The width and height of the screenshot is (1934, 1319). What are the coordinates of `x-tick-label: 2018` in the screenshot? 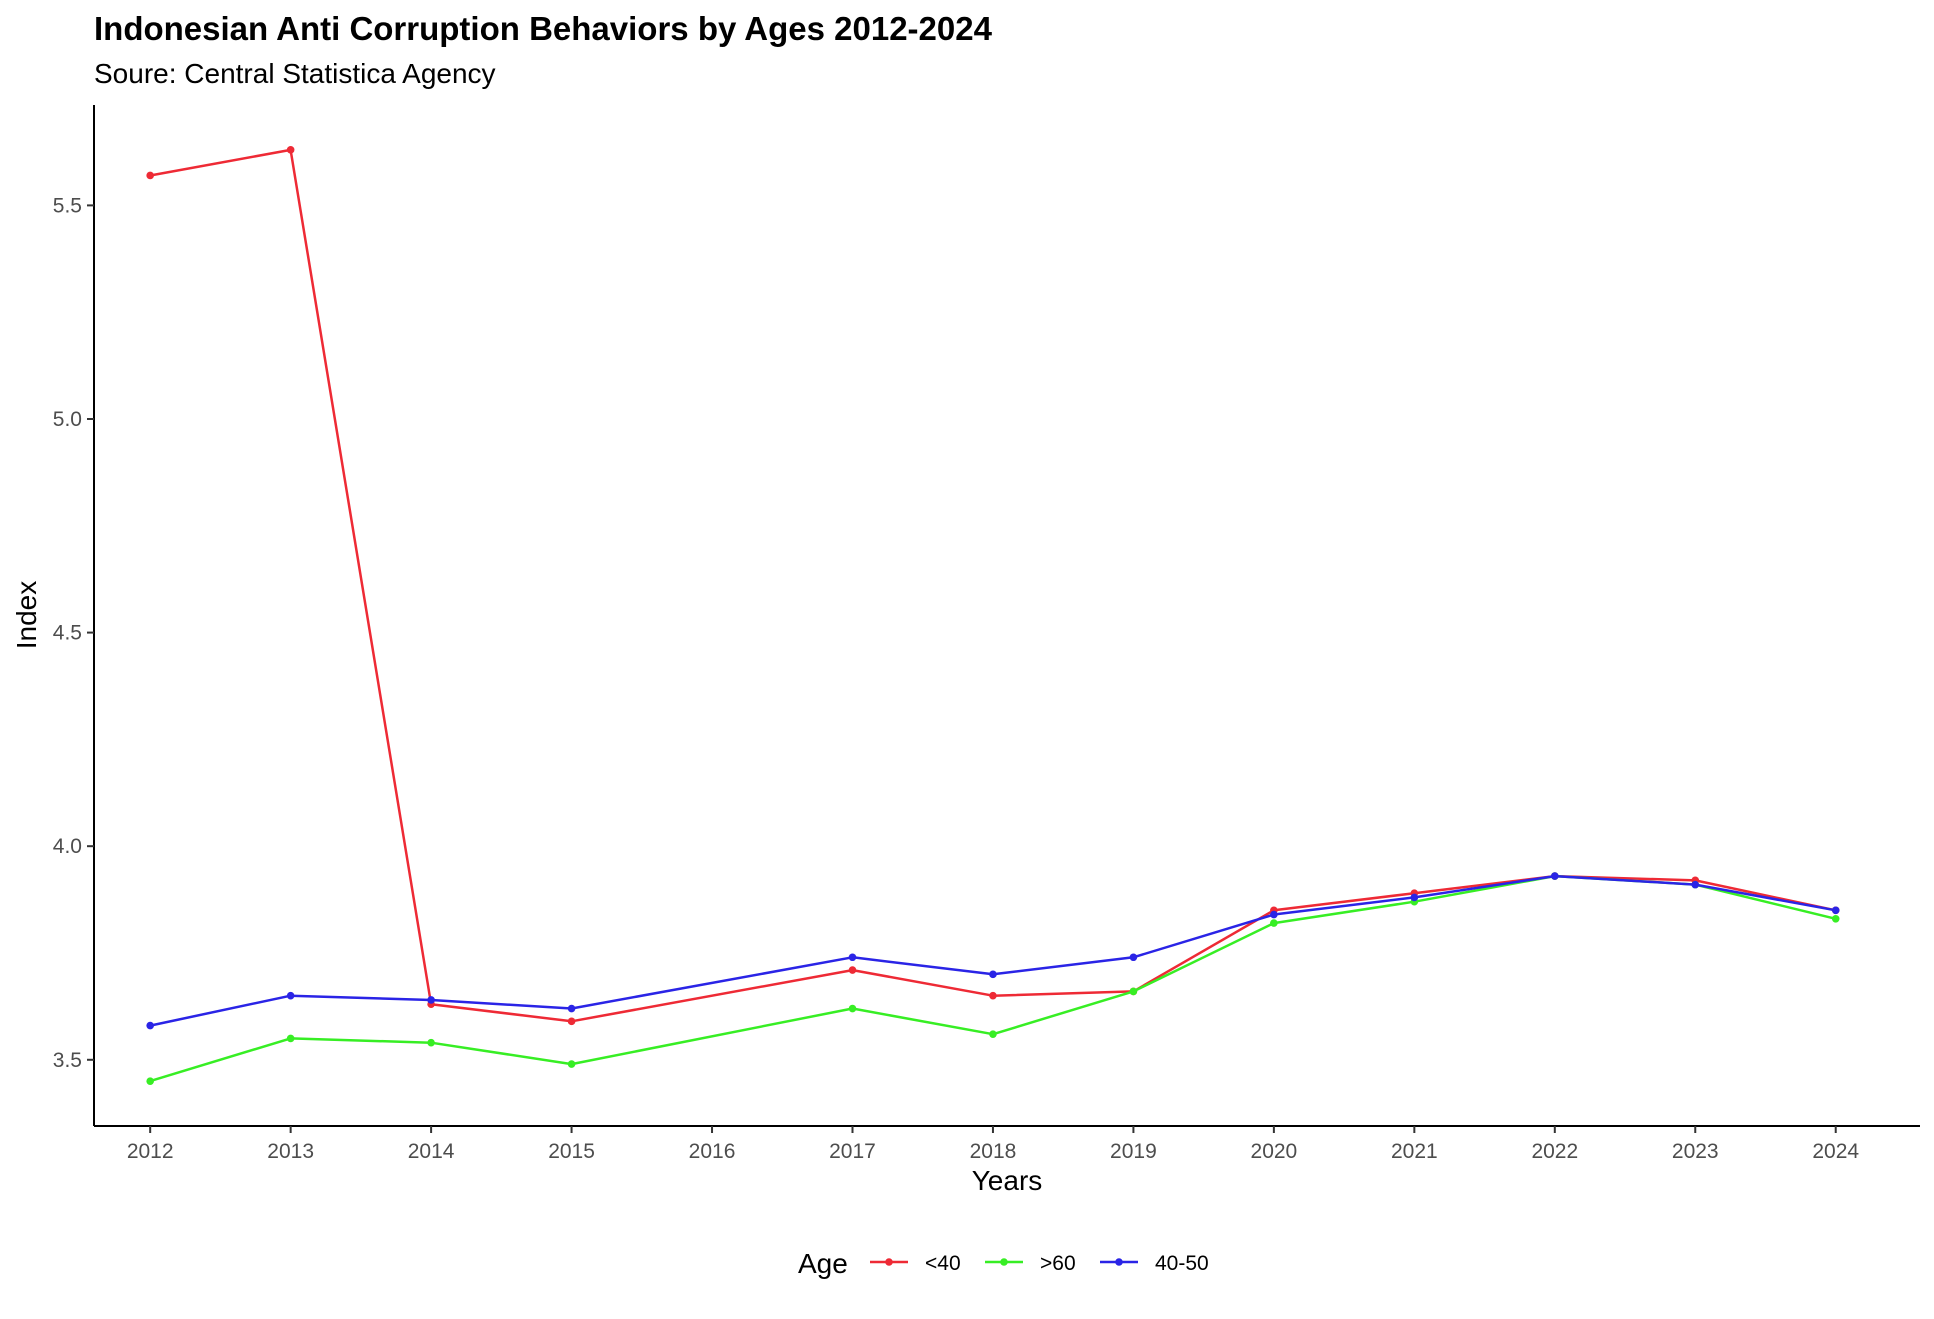 It's located at (993, 1151).